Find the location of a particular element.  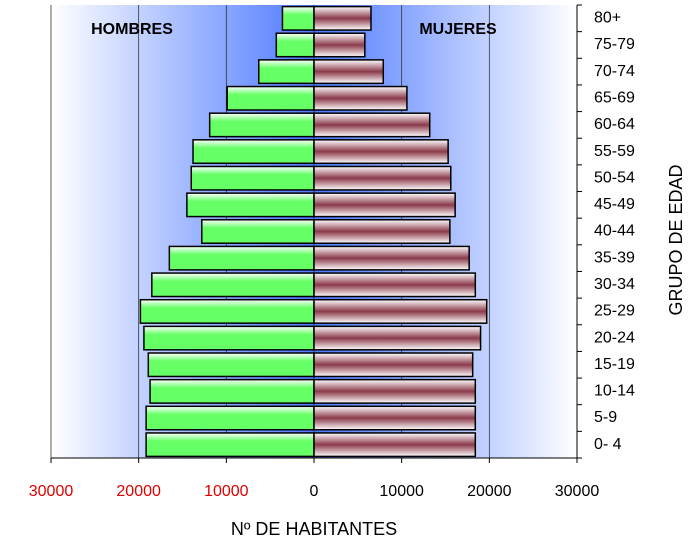

y-tick-label: 35-39 is located at coordinates (614, 257).